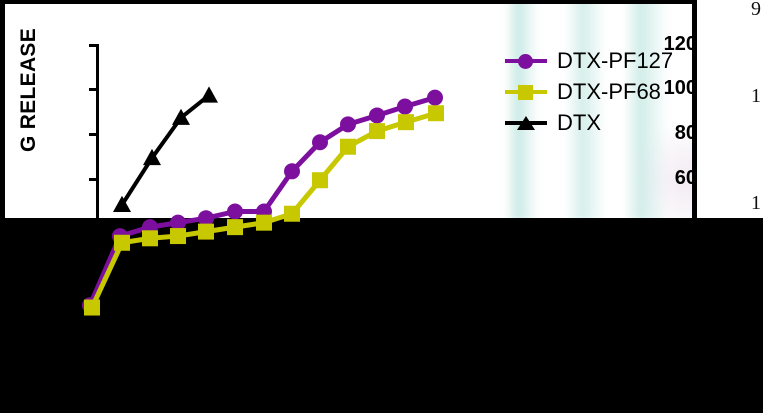 Image resolution: width=763 pixels, height=413 pixels. I want to click on y-axis-line, so click(97, 131).